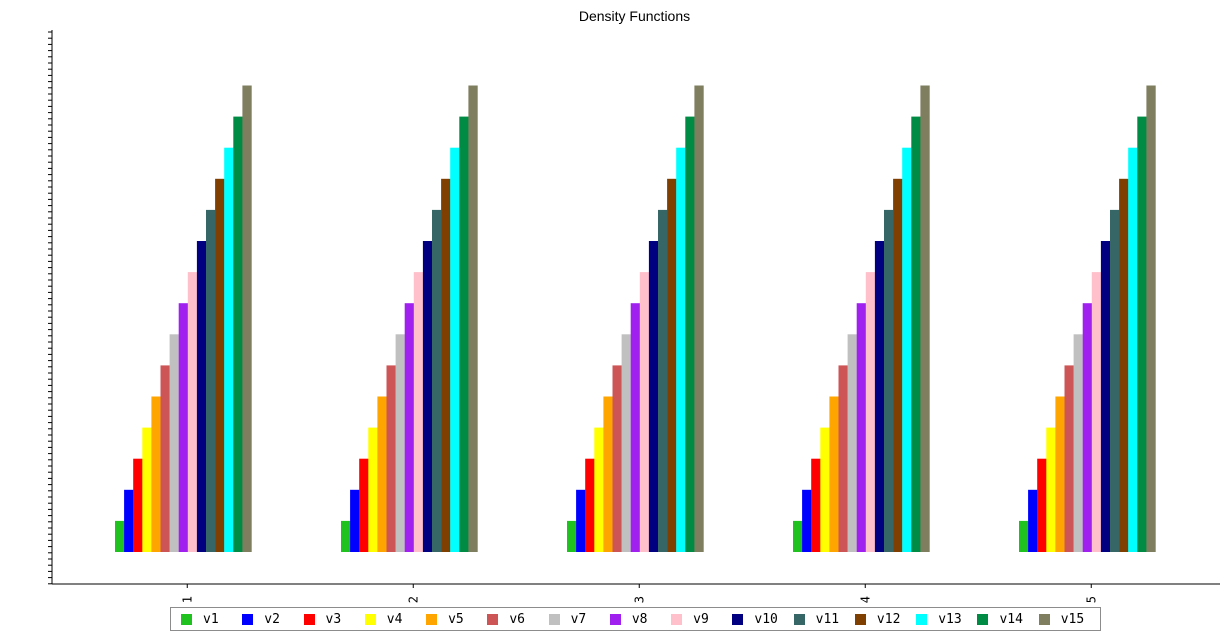 The image size is (1223, 637). Describe the element at coordinates (1011, 619) in the screenshot. I see `legend-label: v14` at that location.